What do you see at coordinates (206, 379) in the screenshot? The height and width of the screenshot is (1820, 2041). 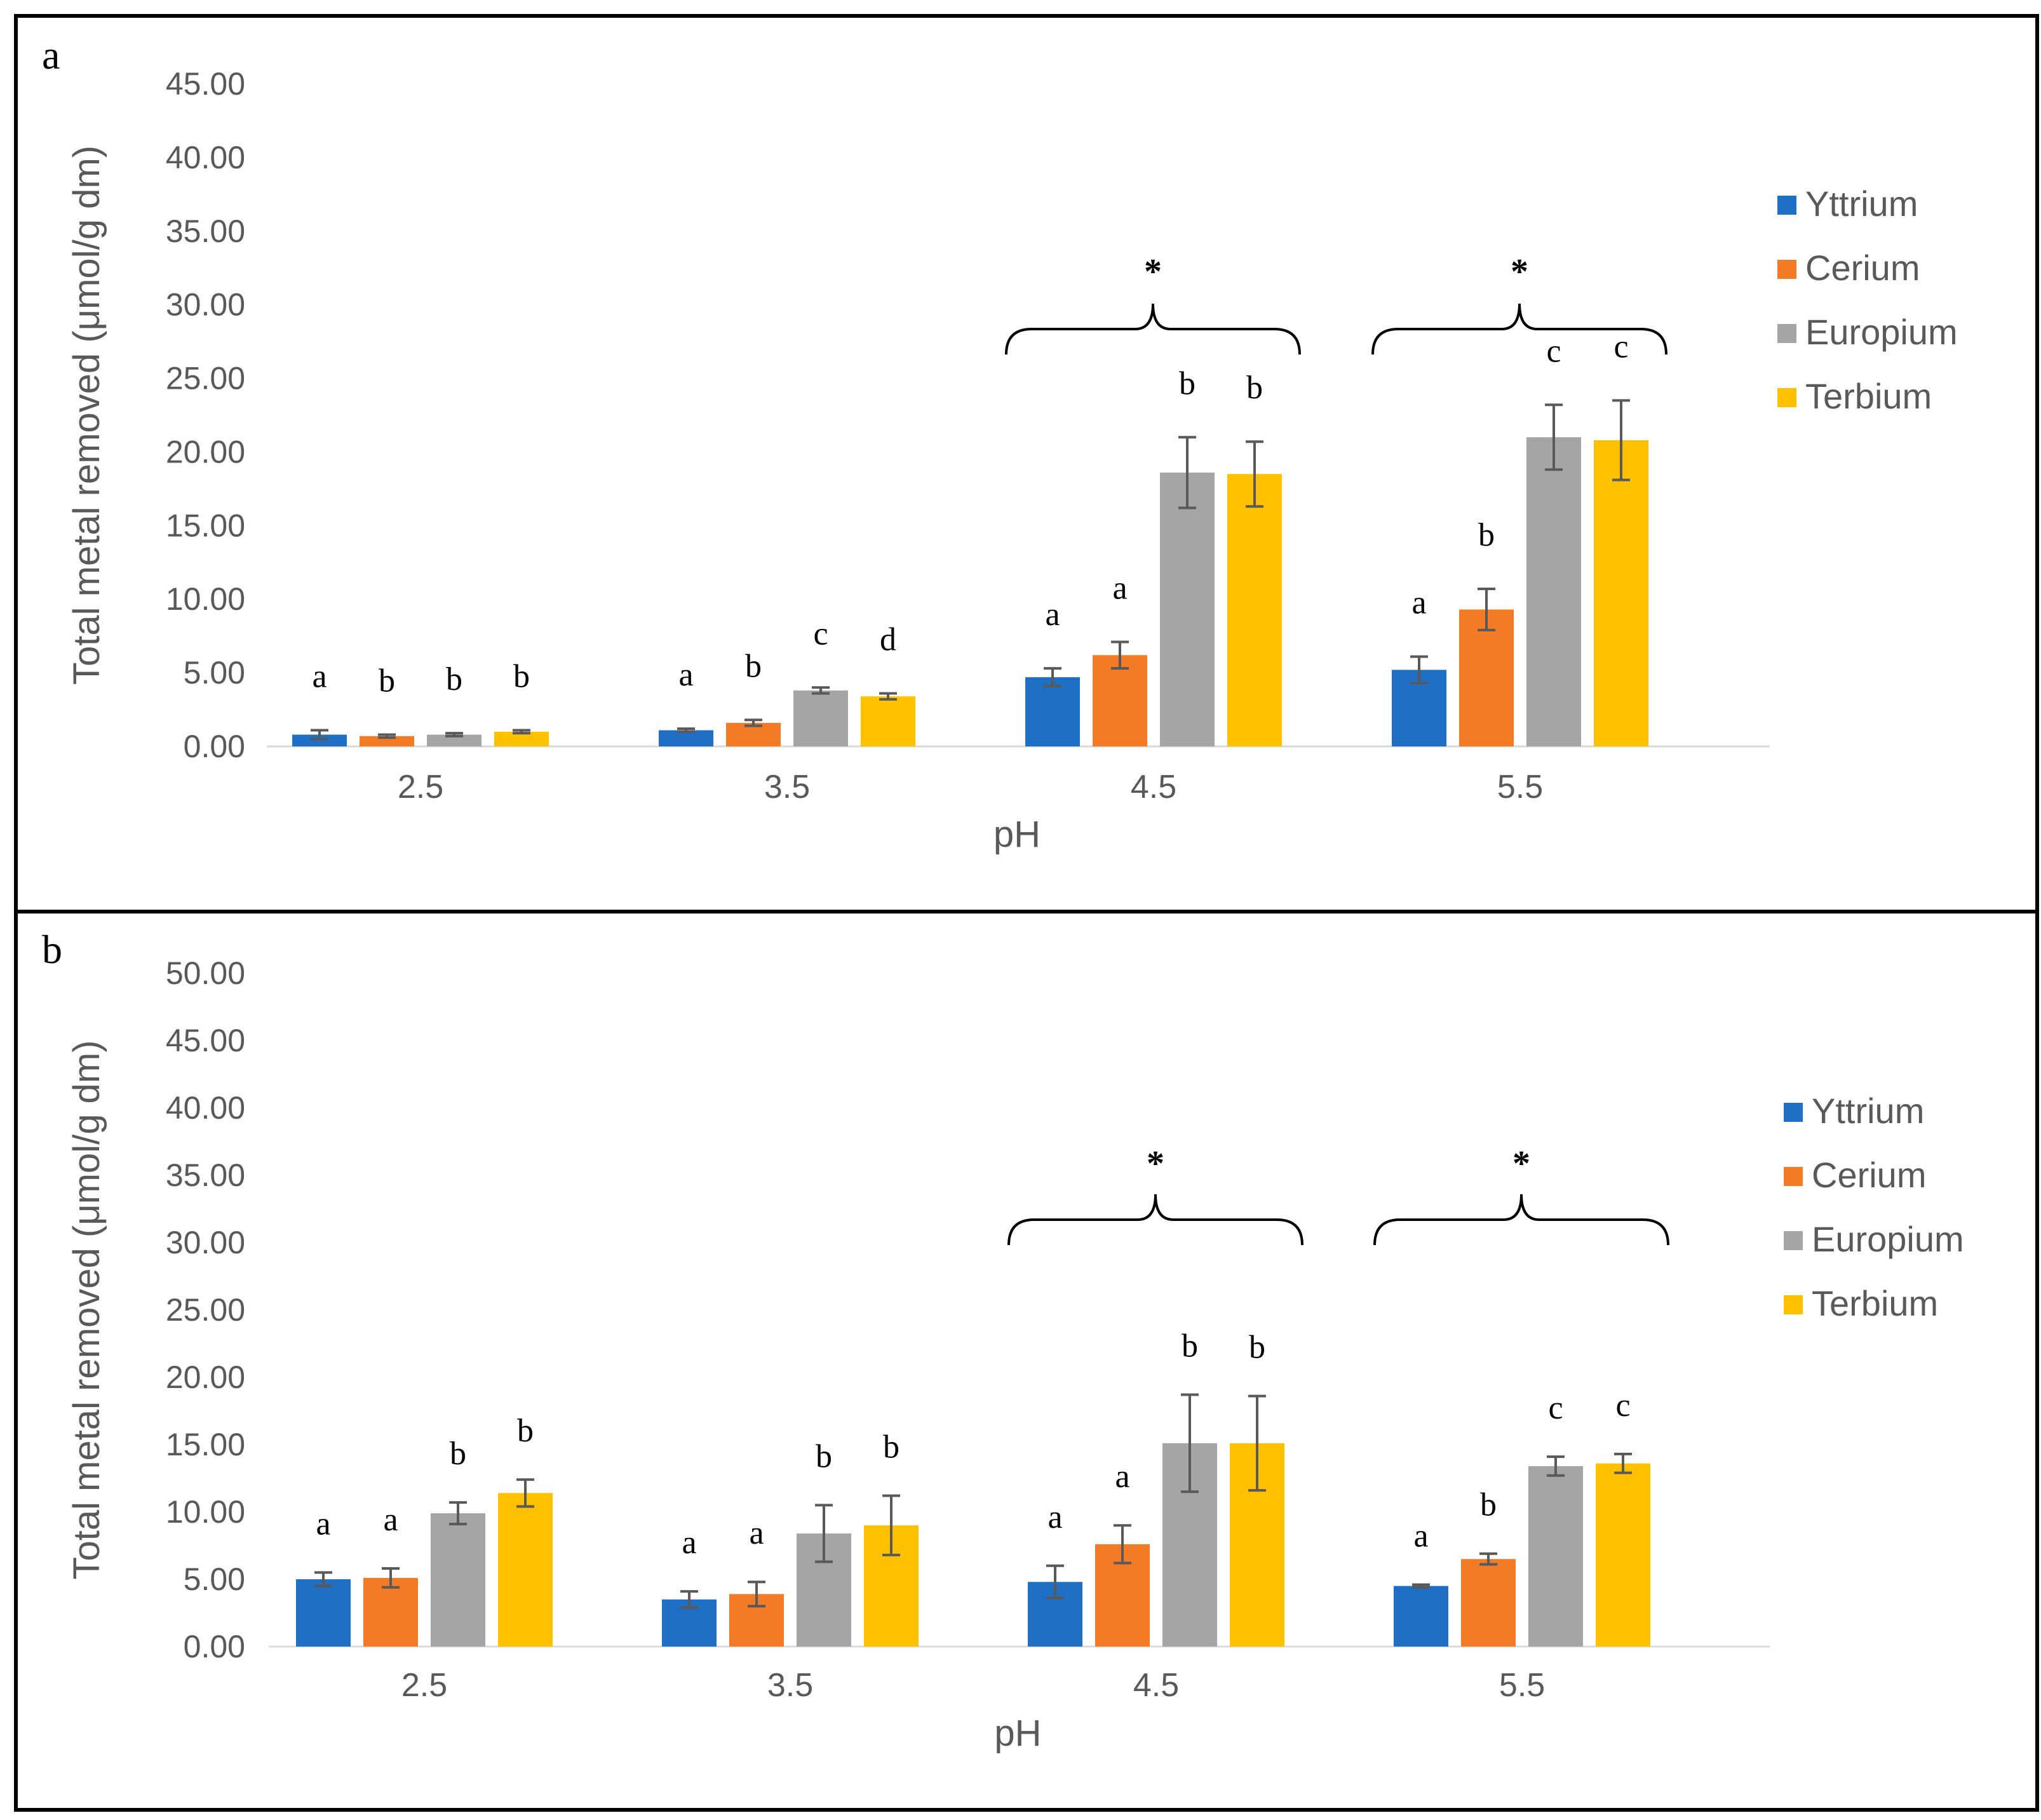 I see `y-tick-label: 25.00` at bounding box center [206, 379].